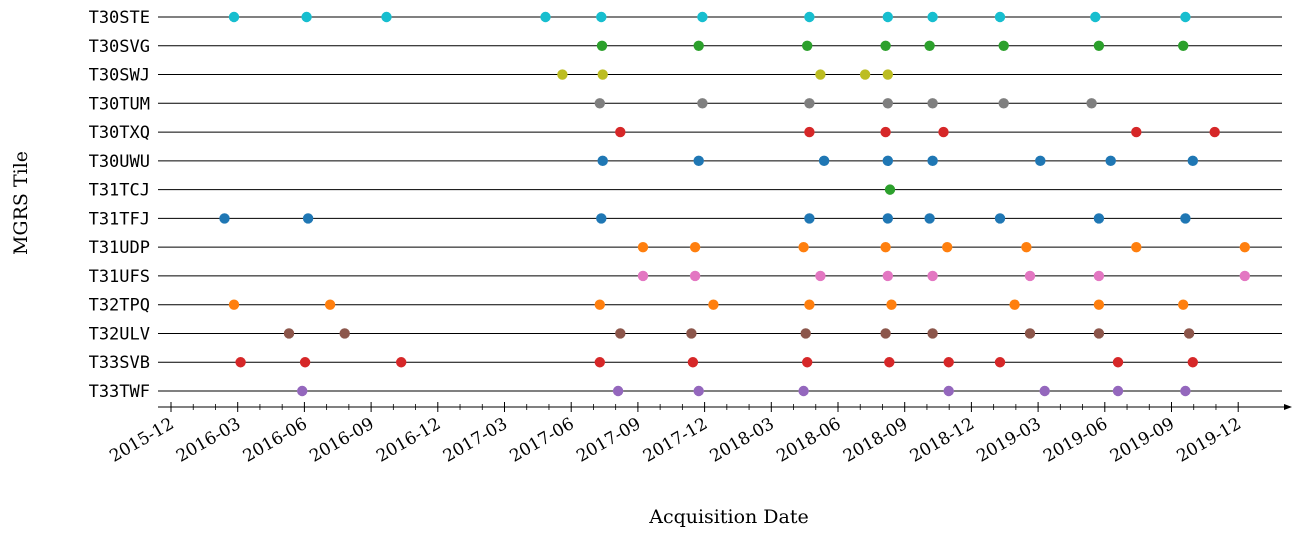 The height and width of the screenshot is (533, 1303). What do you see at coordinates (1142, 440) in the screenshot?
I see `x-tick-label: 2019-09` at bounding box center [1142, 440].